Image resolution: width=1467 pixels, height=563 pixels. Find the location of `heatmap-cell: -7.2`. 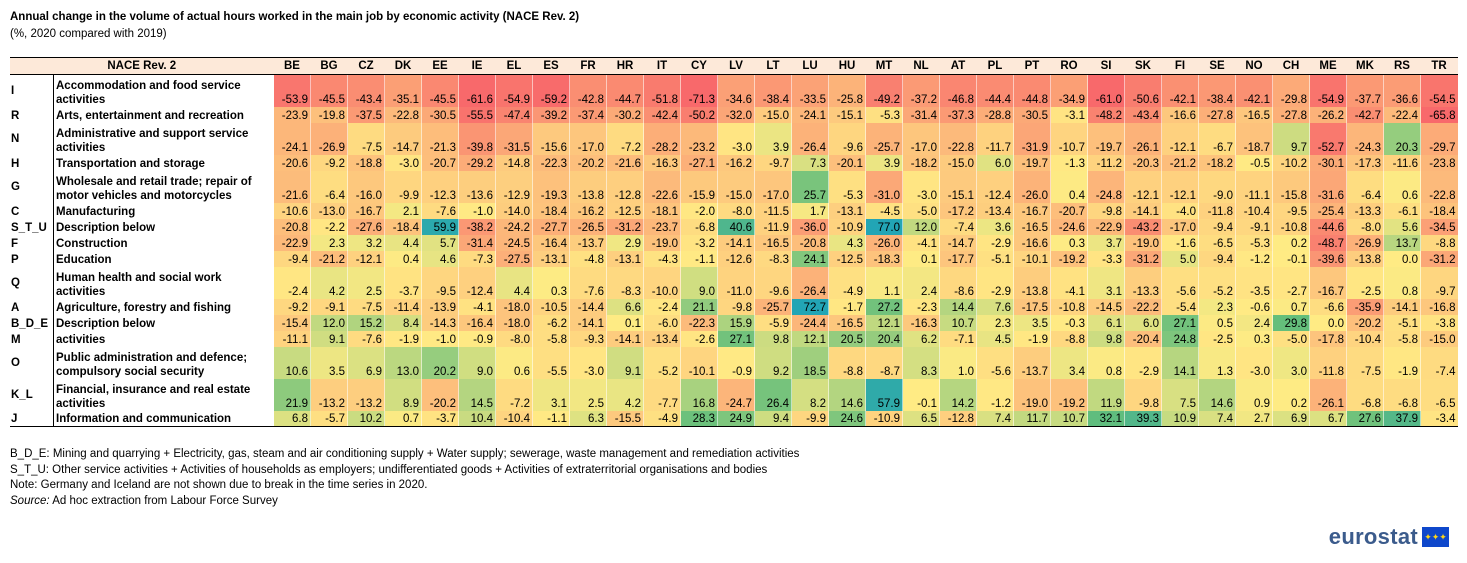

heatmap-cell: -7.2 is located at coordinates (514, 394).